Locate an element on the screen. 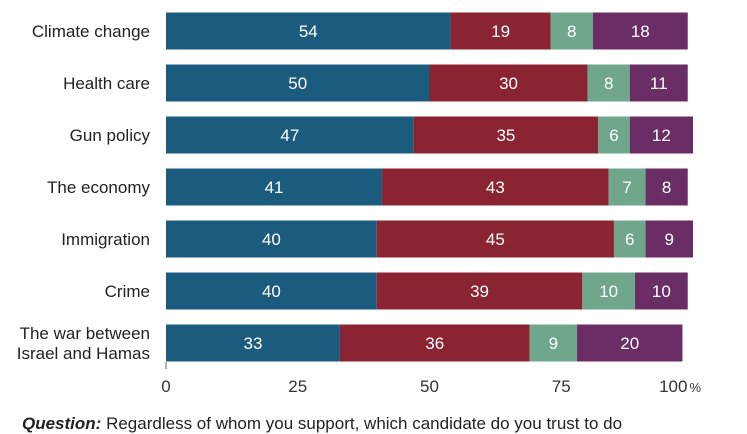  x-axis: 0 25 50 75 100% is located at coordinates (431, 379).